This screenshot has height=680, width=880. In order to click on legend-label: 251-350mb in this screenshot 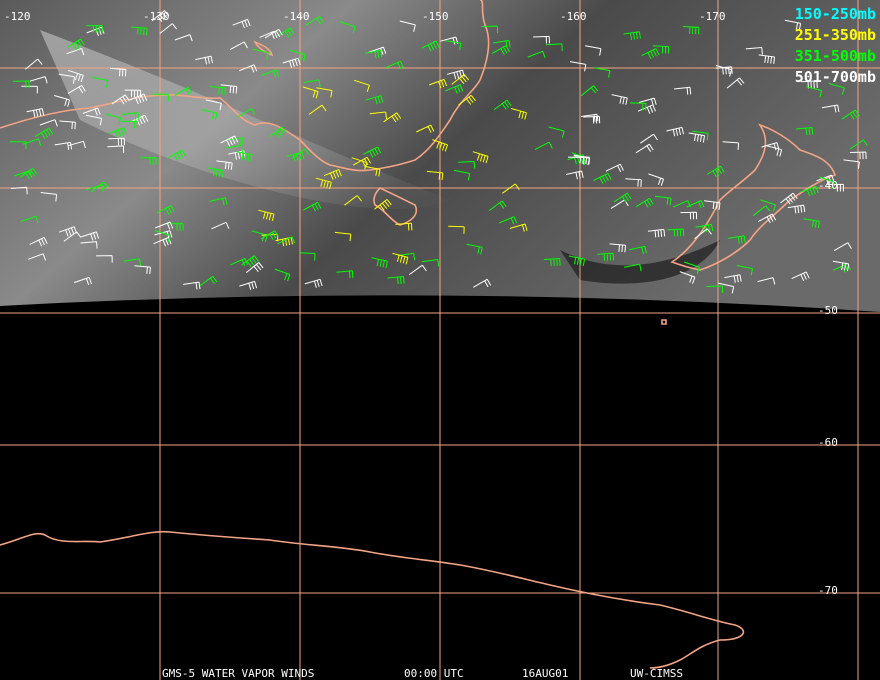, I will do `click(835, 35)`.